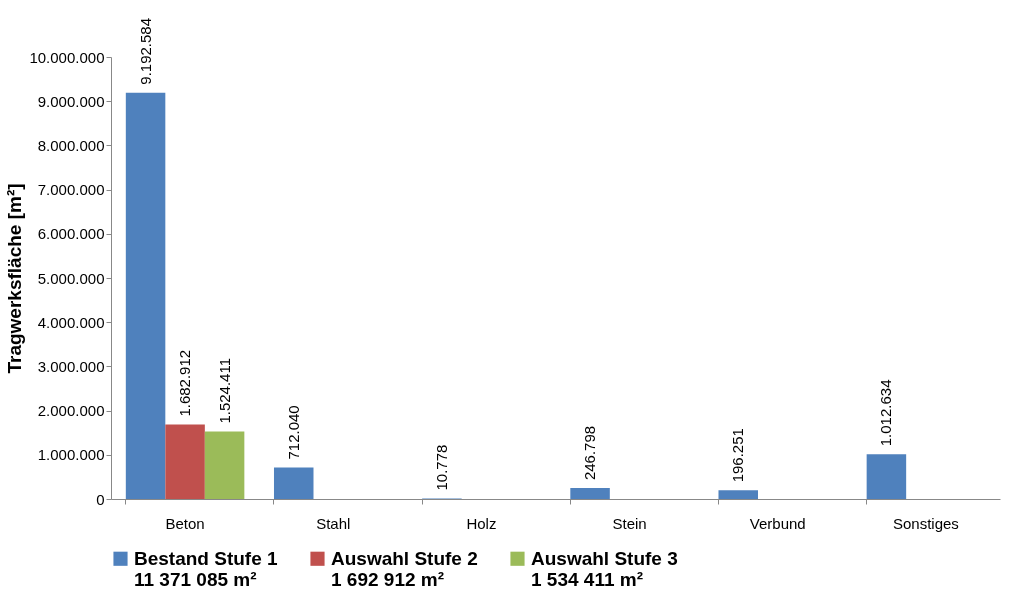 The width and height of the screenshot is (1030, 609). What do you see at coordinates (71, 455) in the screenshot?
I see `y-tick-label: 1.000.000` at bounding box center [71, 455].